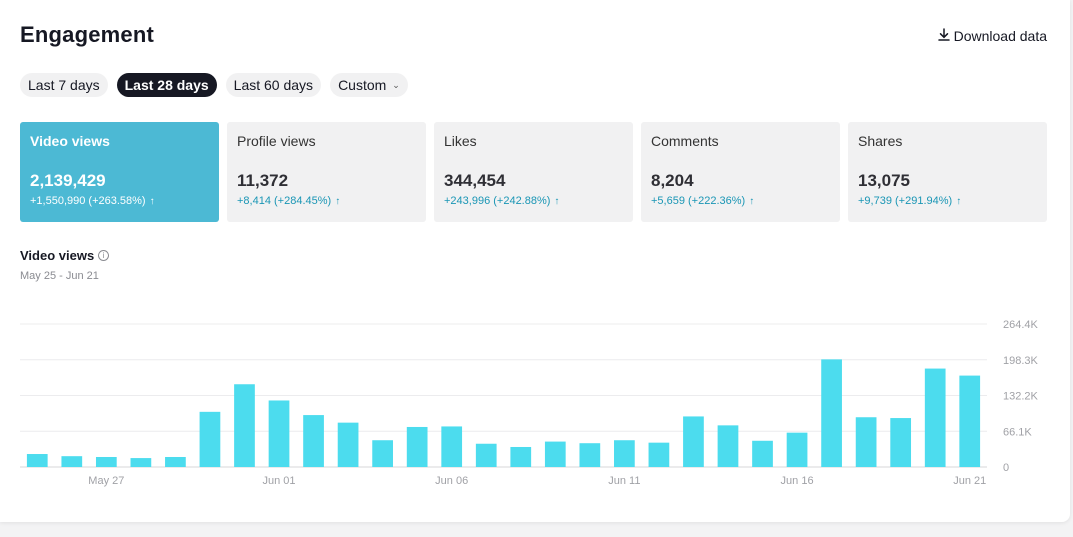  What do you see at coordinates (1006, 468) in the screenshot?
I see `y-tick-label: 0` at bounding box center [1006, 468].